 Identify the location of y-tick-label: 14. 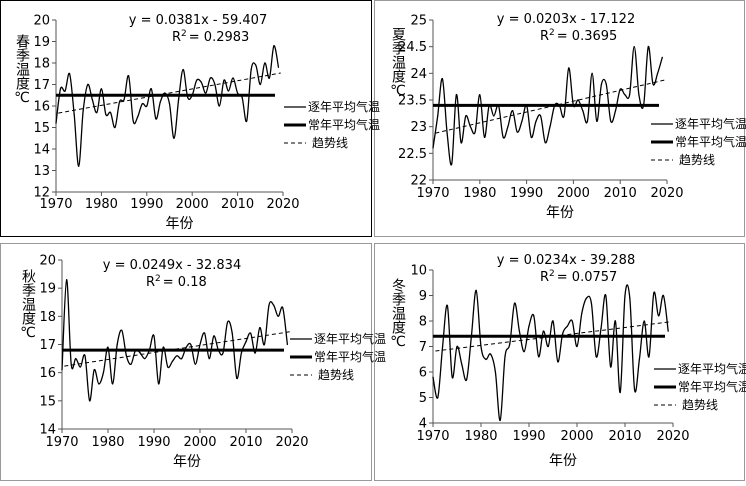
(41, 150).